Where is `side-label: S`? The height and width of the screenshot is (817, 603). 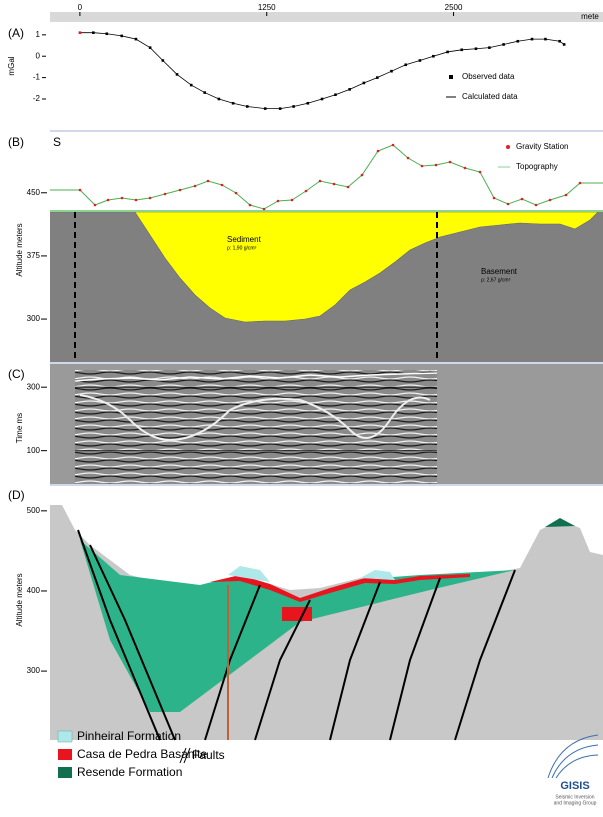
side-label: S is located at coordinates (57, 142).